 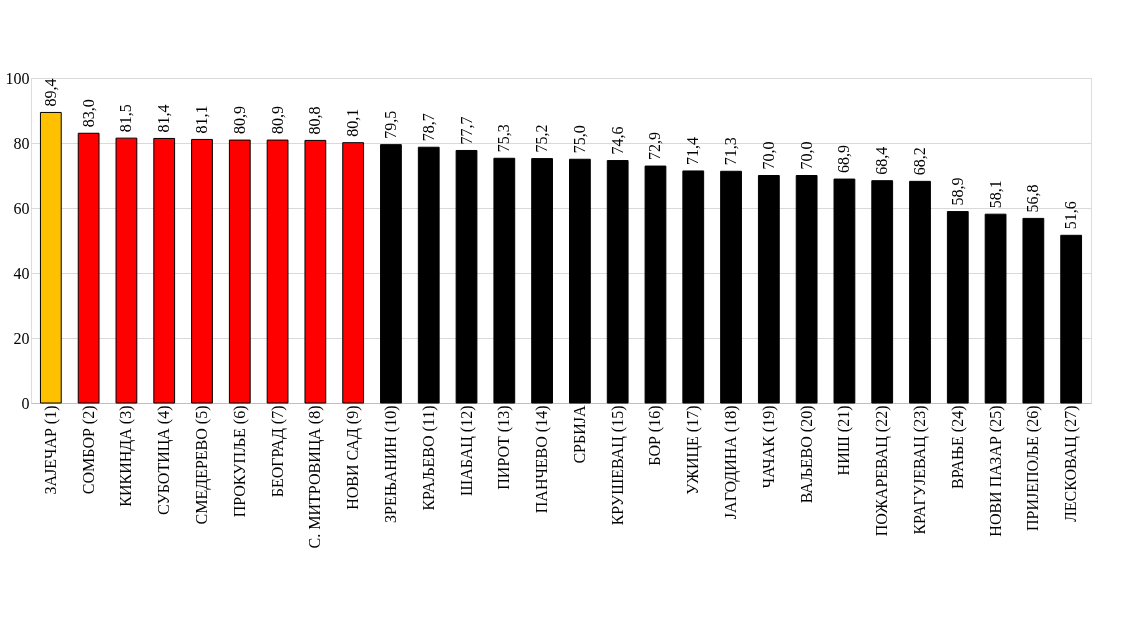 I want to click on x-tick-label: ЈАГОДИНА (18), so click(x=731, y=462).